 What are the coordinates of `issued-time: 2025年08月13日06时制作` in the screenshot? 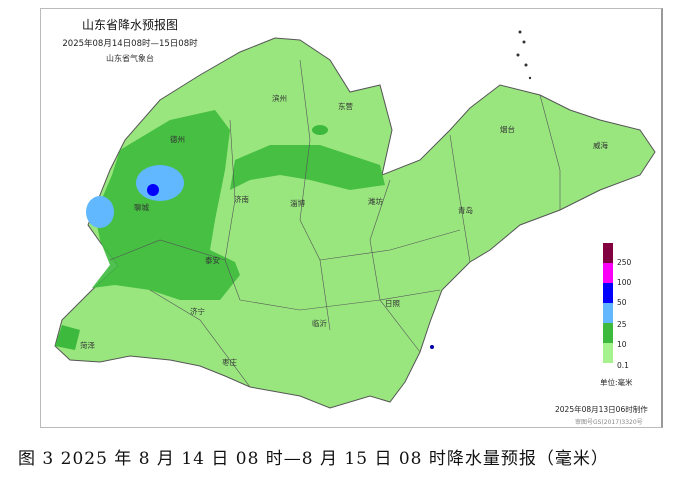 It's located at (601, 409).